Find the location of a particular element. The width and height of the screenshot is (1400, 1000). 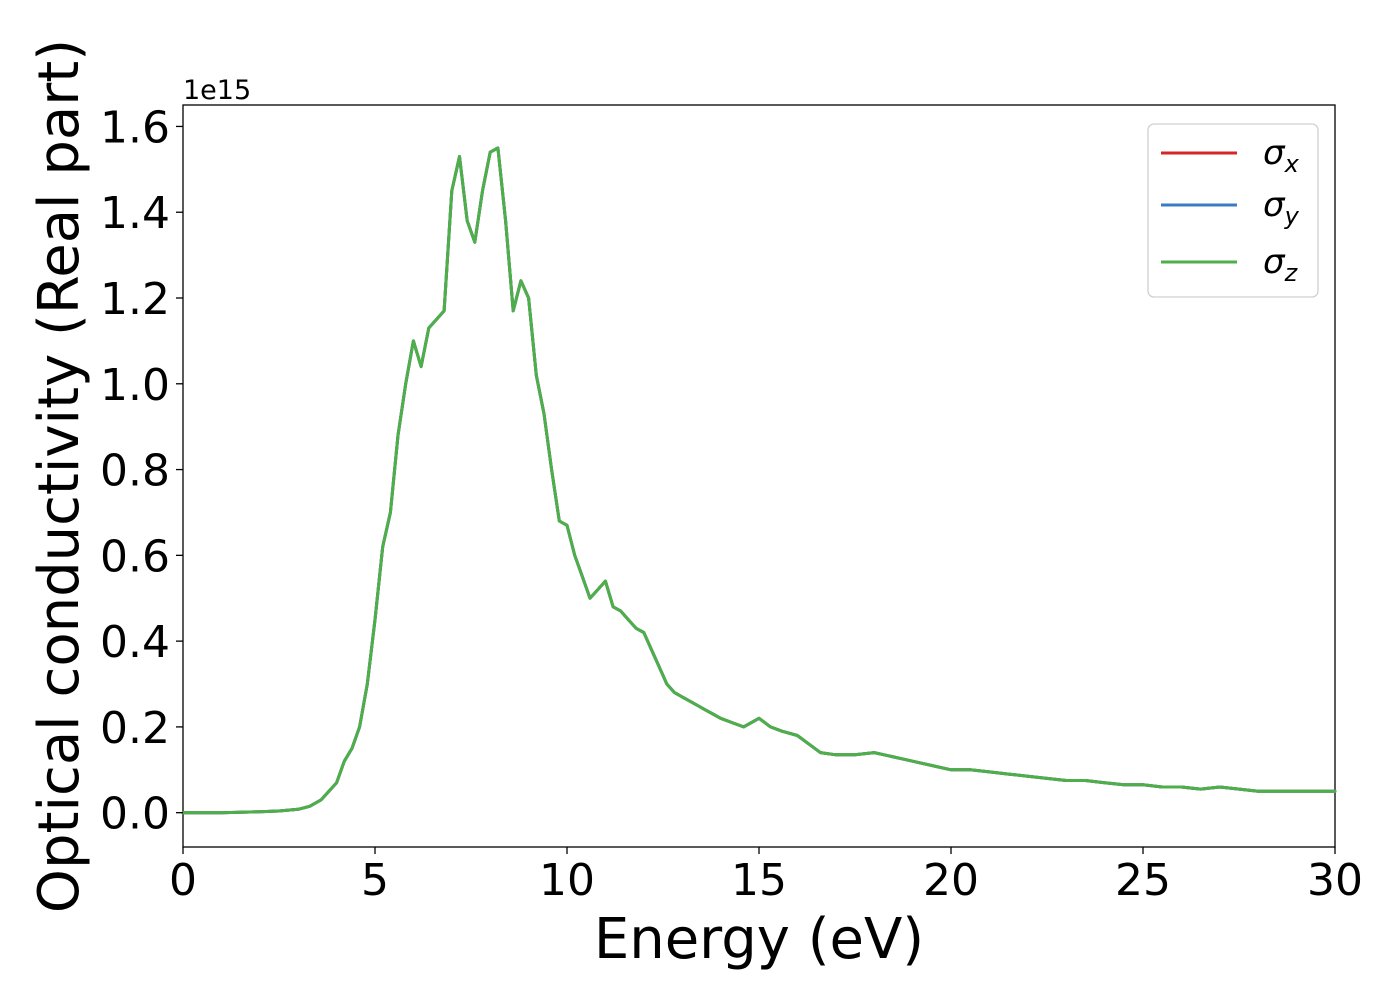

x-tick-label: 30 is located at coordinates (1335, 880).